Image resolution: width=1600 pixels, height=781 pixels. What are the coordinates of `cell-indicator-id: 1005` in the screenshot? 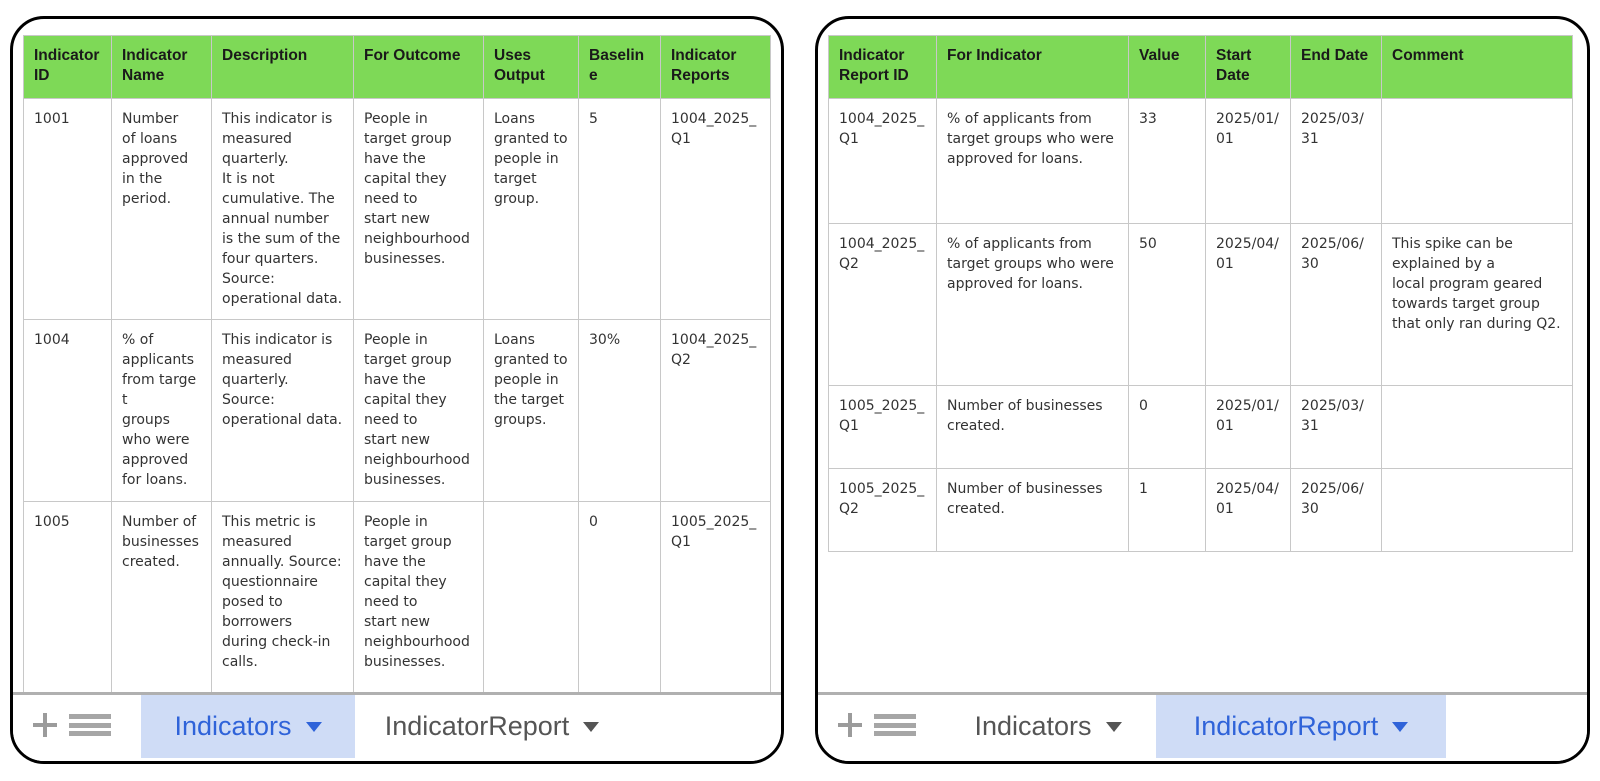 It's located at (67, 598).